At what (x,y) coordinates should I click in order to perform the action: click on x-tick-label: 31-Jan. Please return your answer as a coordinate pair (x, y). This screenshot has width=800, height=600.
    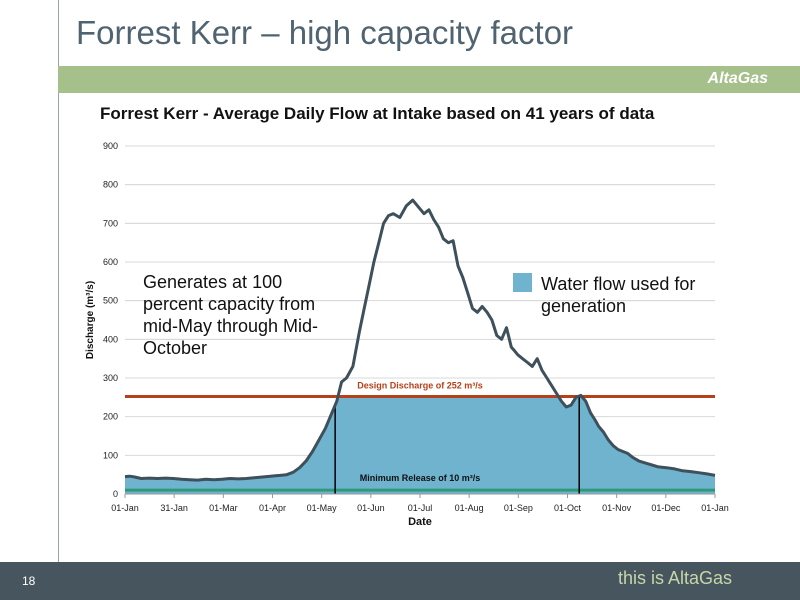
    Looking at the image, I should click on (174, 508).